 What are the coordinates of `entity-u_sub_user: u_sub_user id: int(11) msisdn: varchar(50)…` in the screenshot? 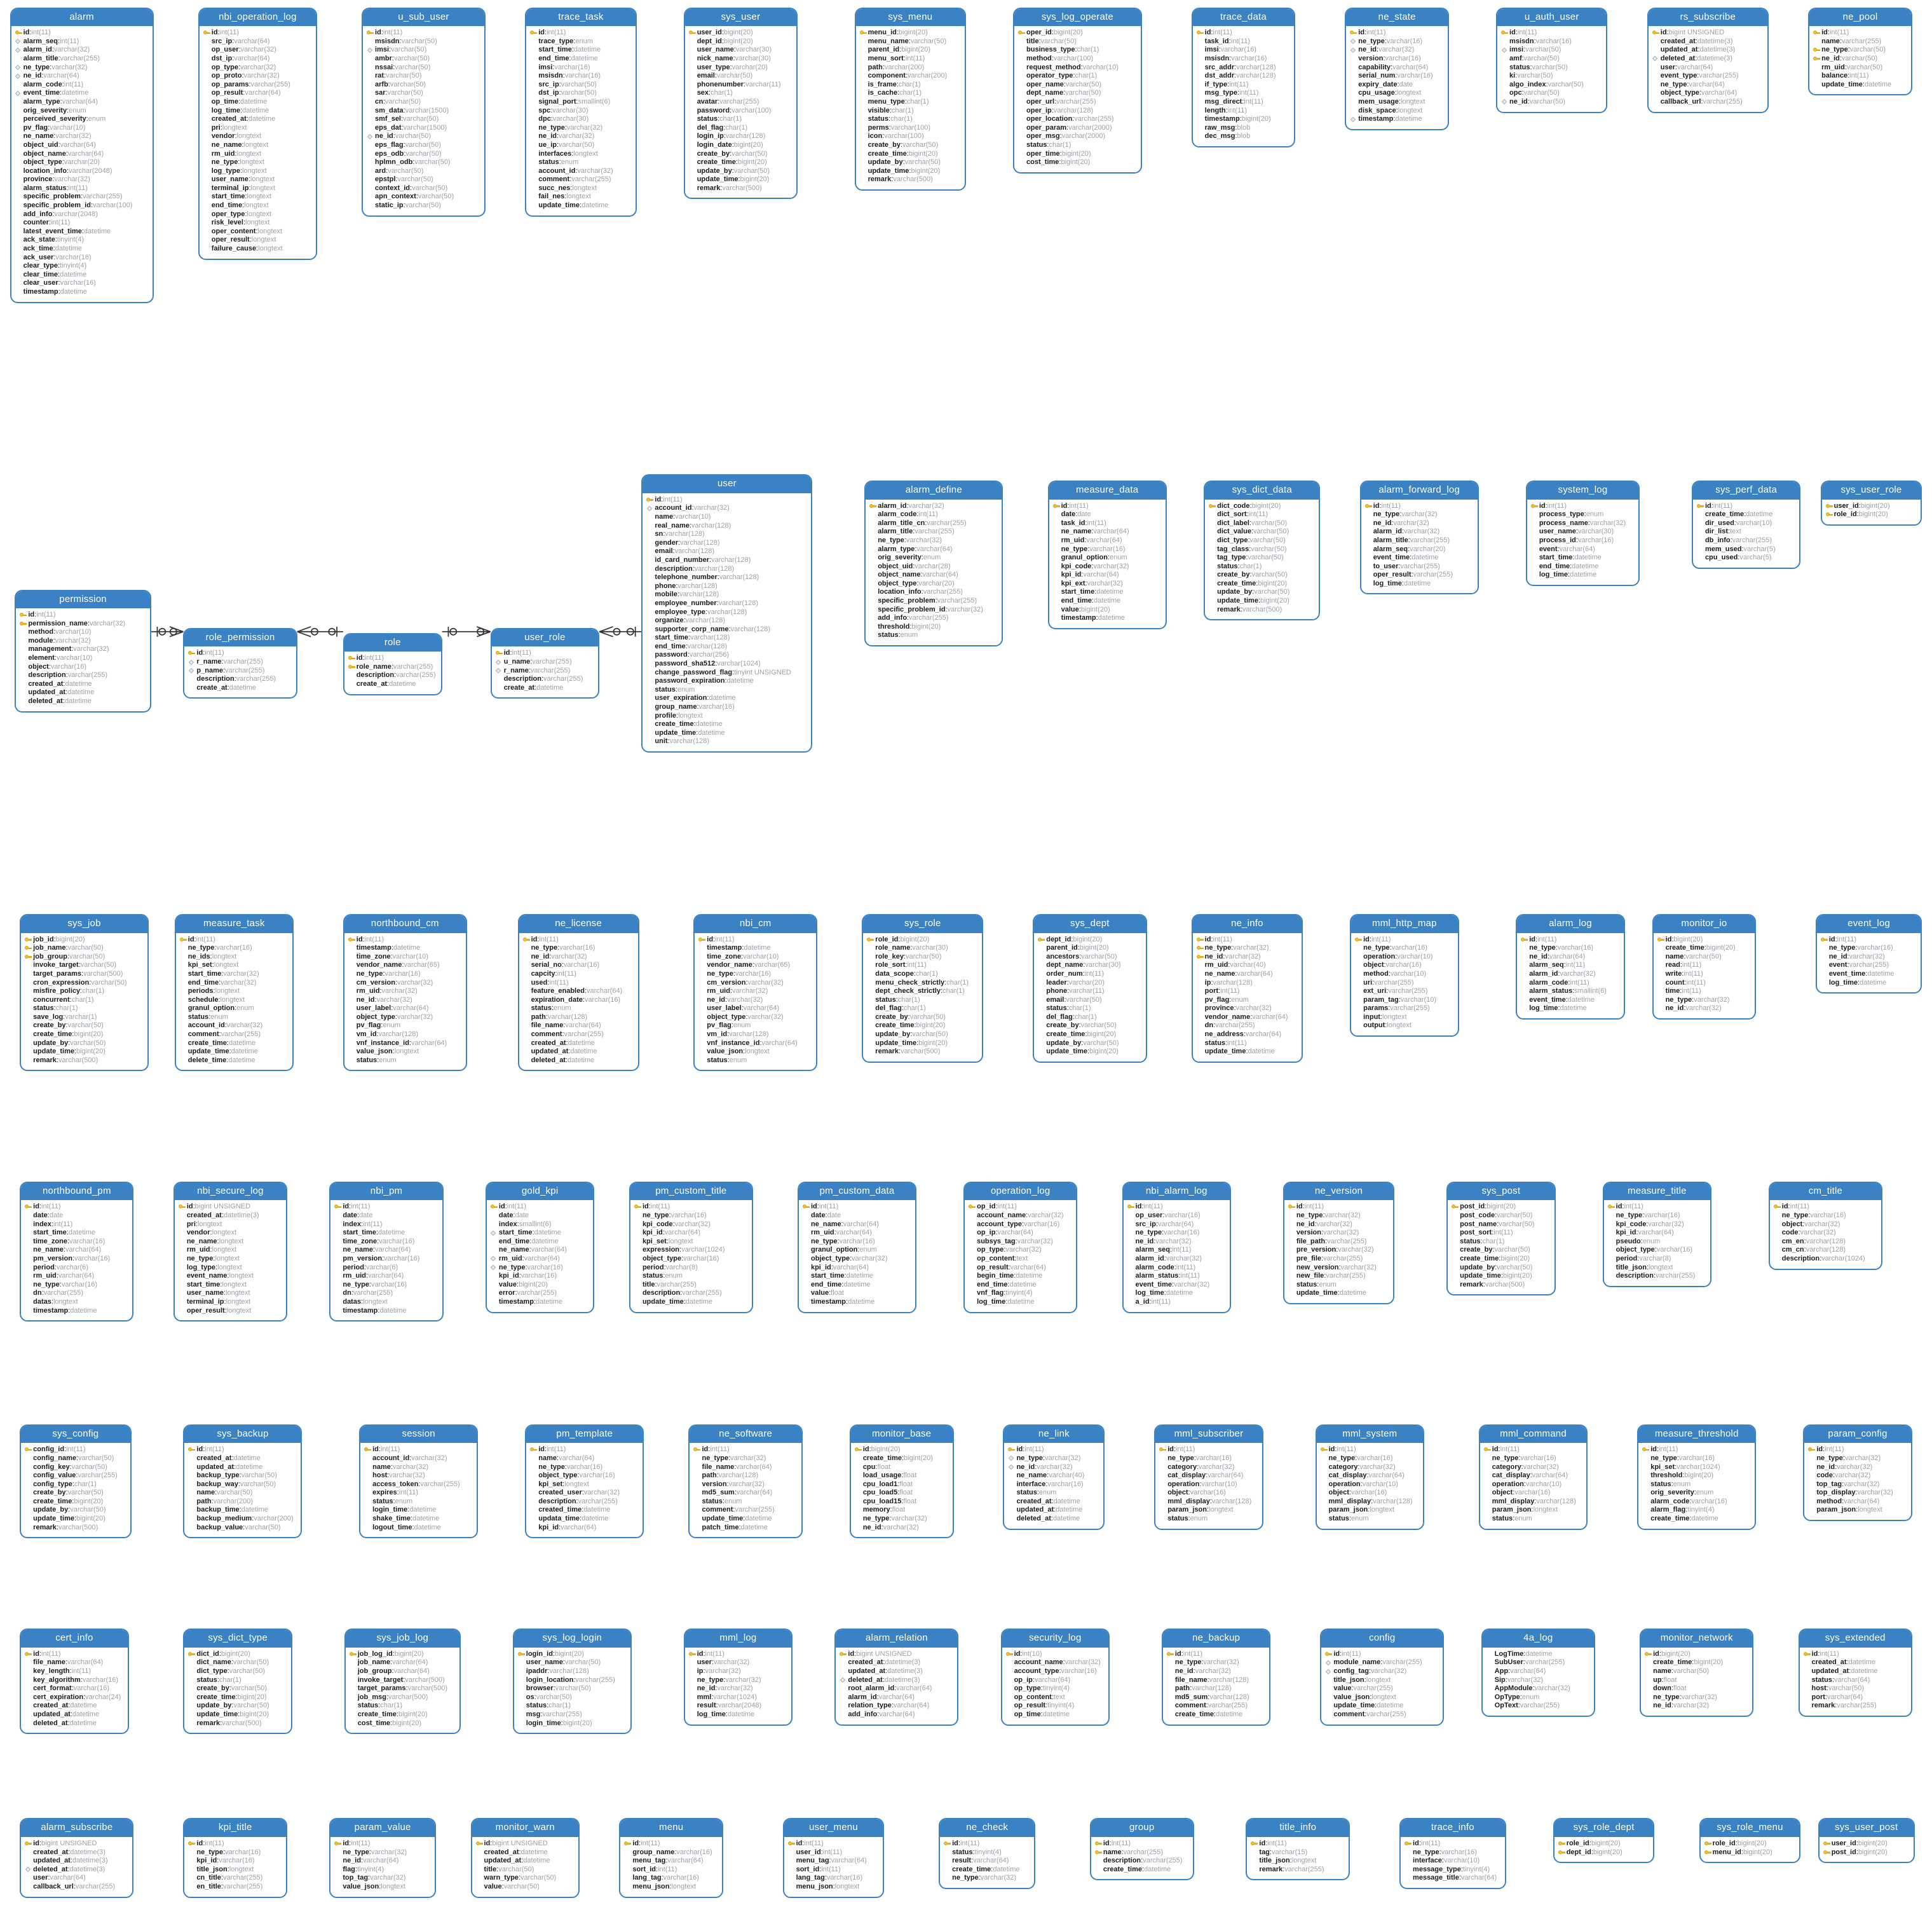 It's located at (424, 112).